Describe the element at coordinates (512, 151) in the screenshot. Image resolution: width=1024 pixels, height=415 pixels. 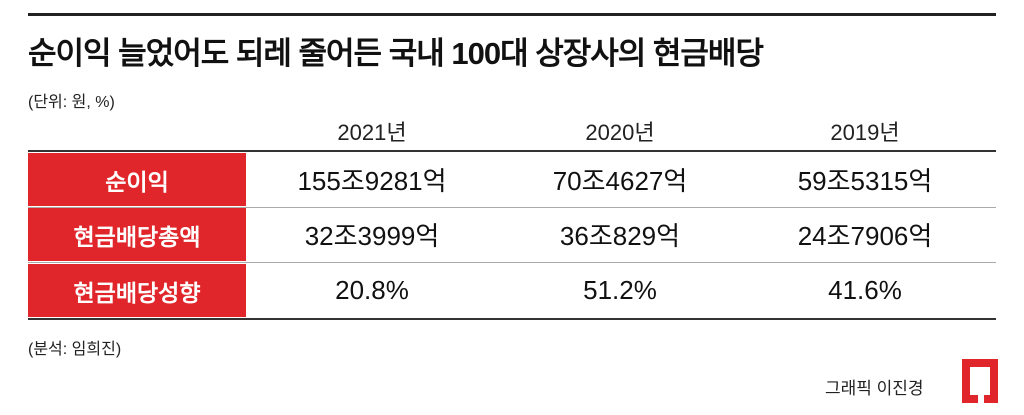
I see `header-rule` at that location.